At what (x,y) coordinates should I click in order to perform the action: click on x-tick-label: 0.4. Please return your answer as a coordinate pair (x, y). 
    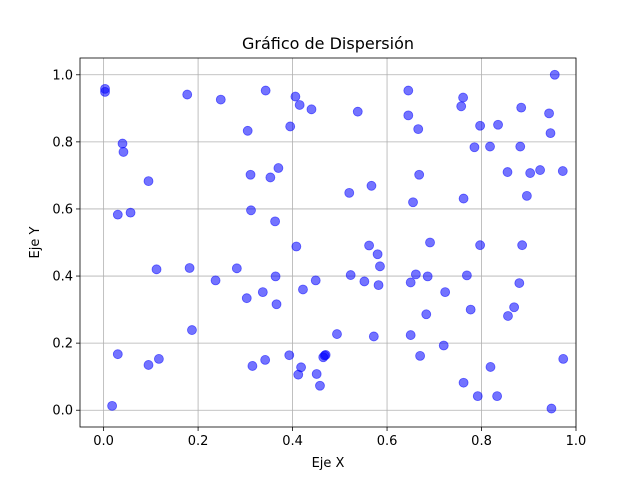
    Looking at the image, I should click on (292, 441).